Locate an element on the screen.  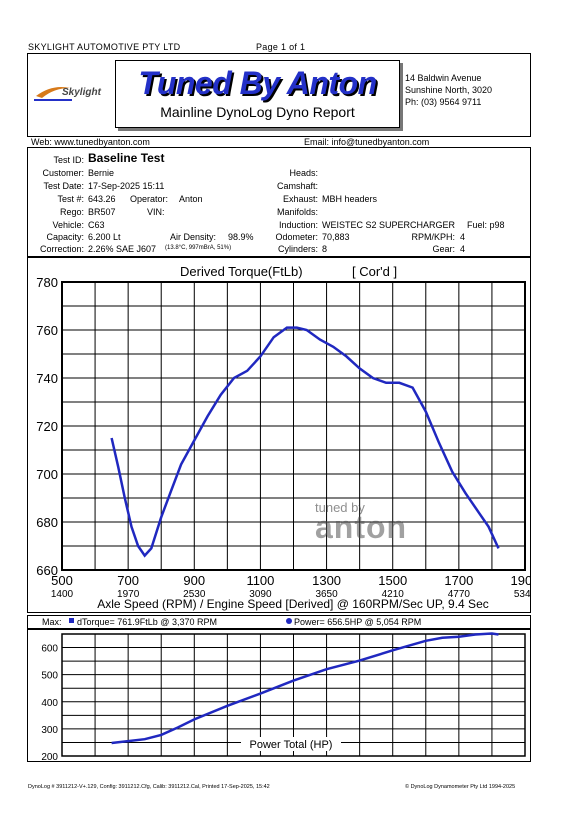
max-power: Power= 656.5HP @ 5,054 RPM is located at coordinates (358, 622).